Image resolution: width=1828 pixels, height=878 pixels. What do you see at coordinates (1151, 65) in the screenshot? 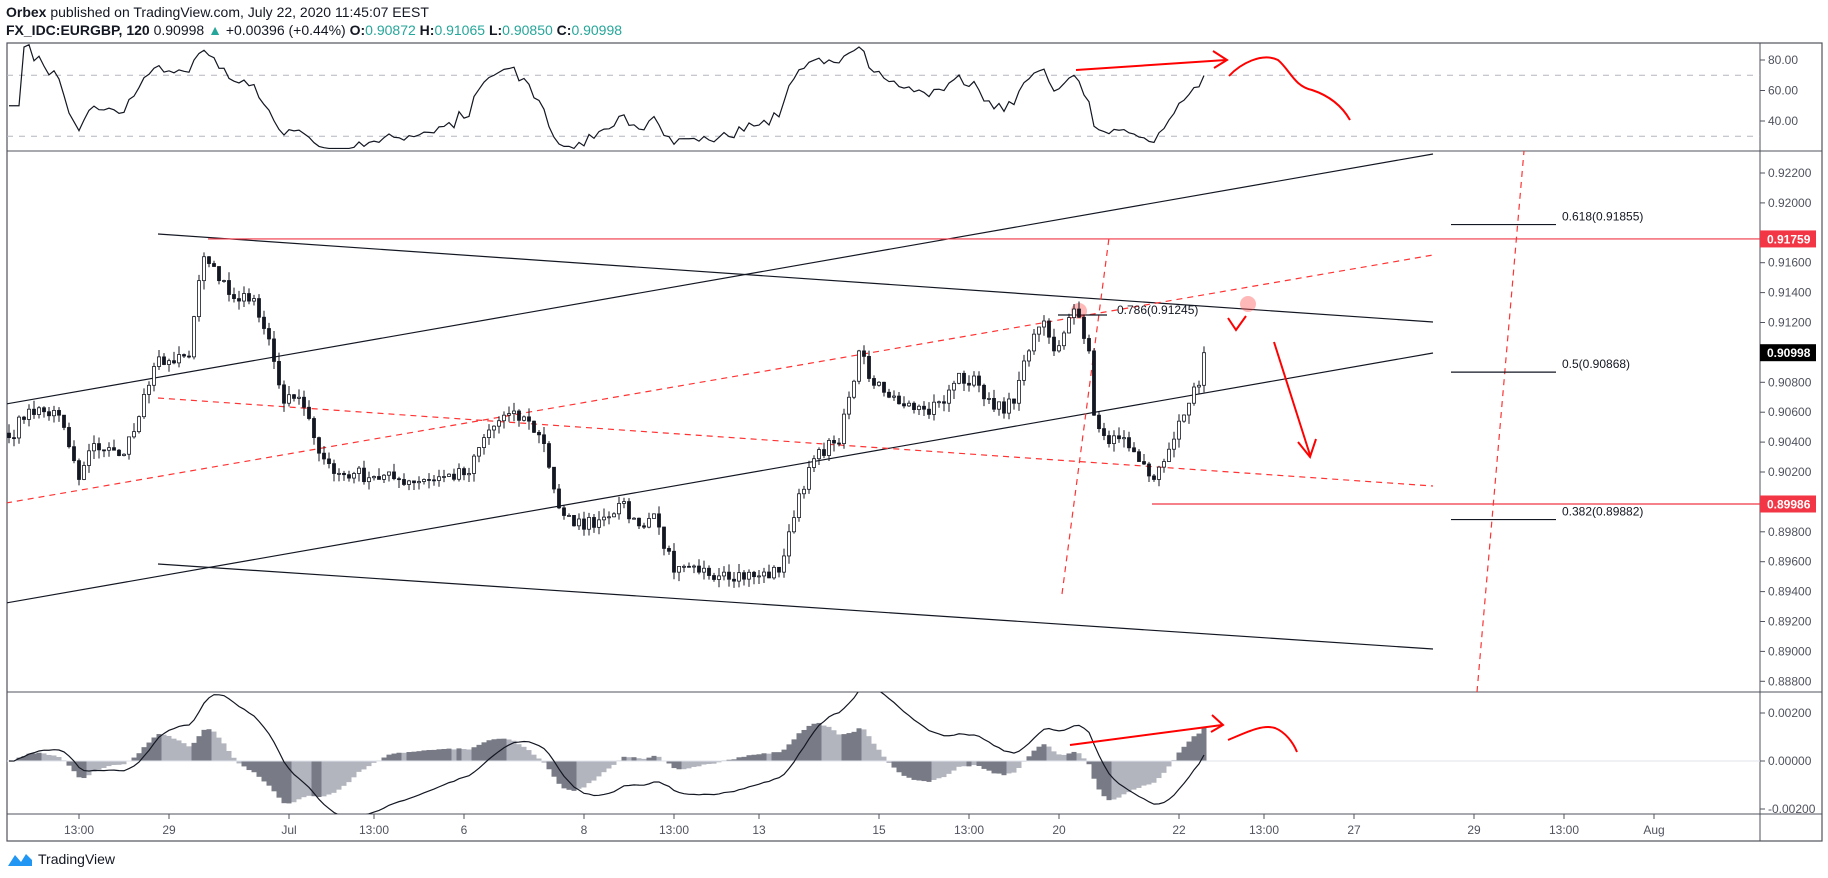
I see `rsi-divergence-arrow` at bounding box center [1151, 65].